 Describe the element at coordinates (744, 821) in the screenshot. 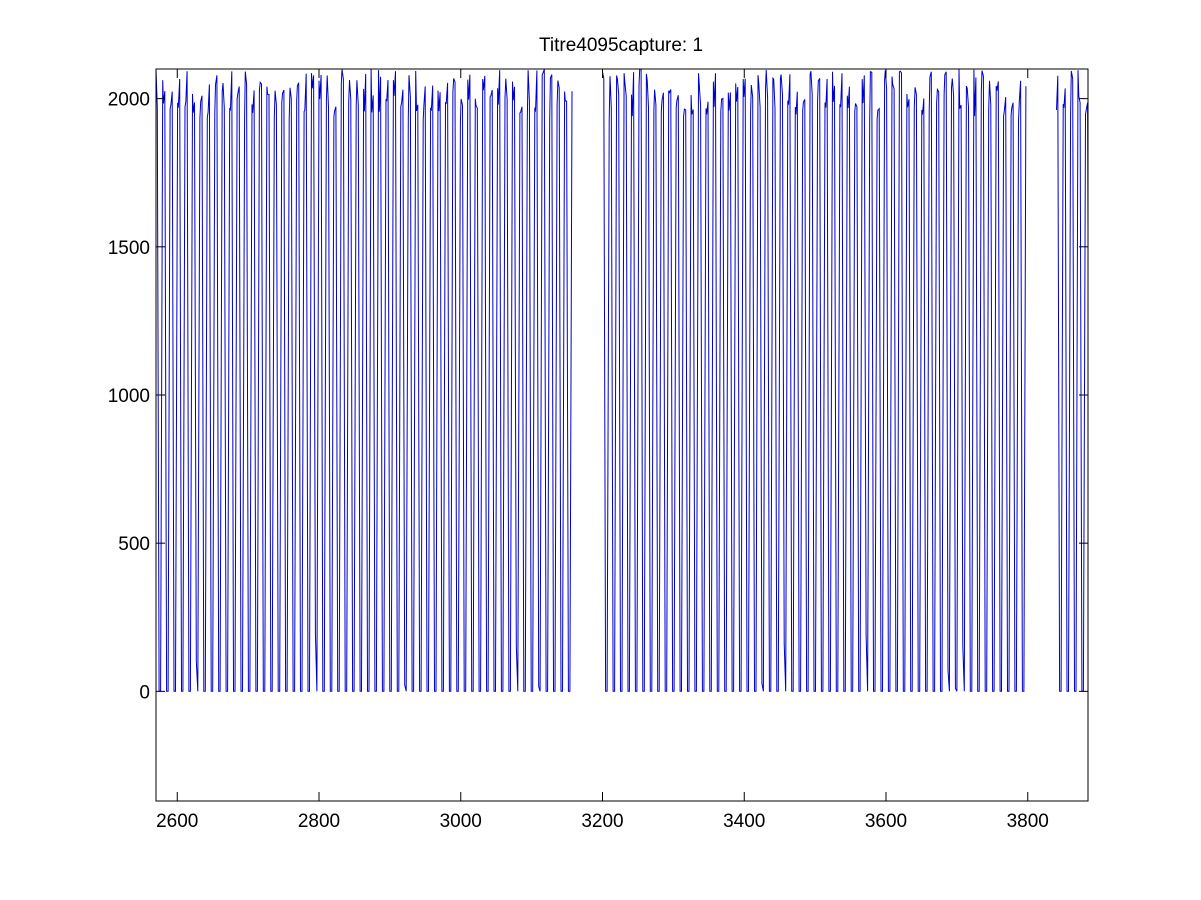

I see `x-tick-label: 3400` at that location.